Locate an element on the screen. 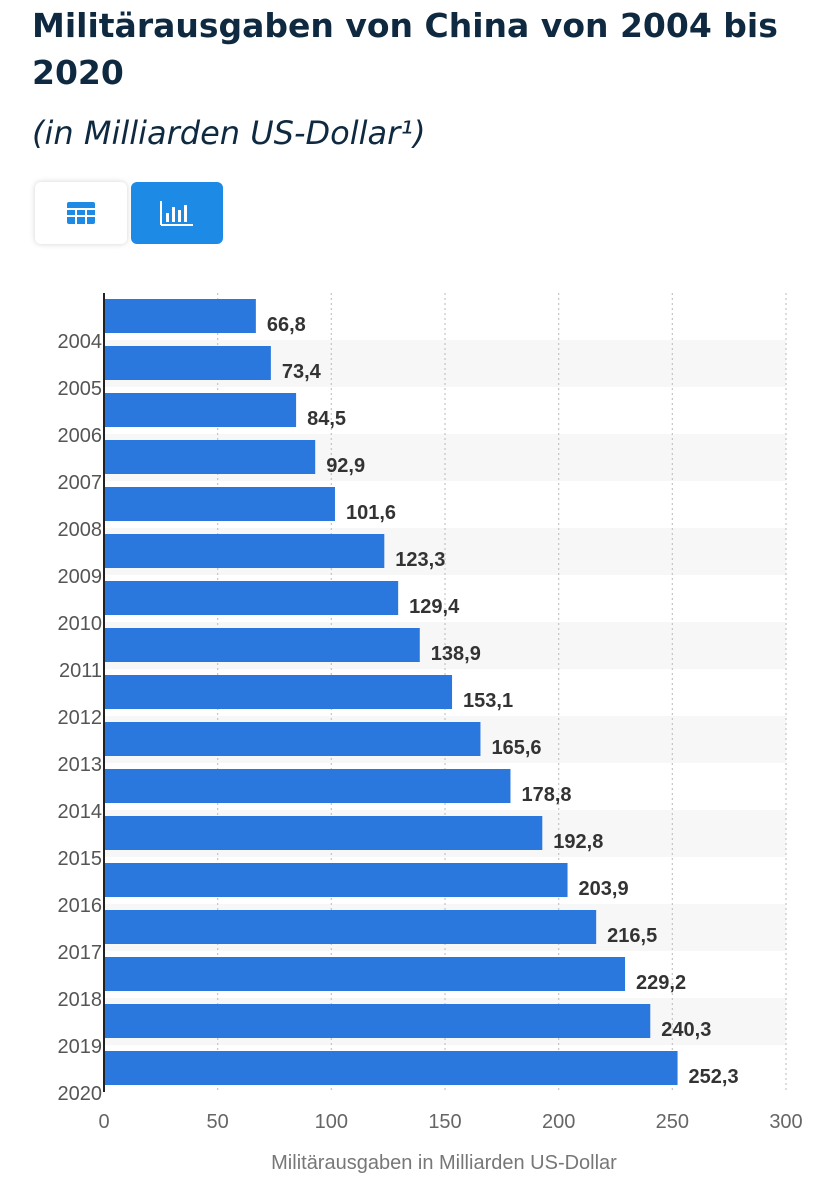  category-label: 2012 is located at coordinates (80, 718).